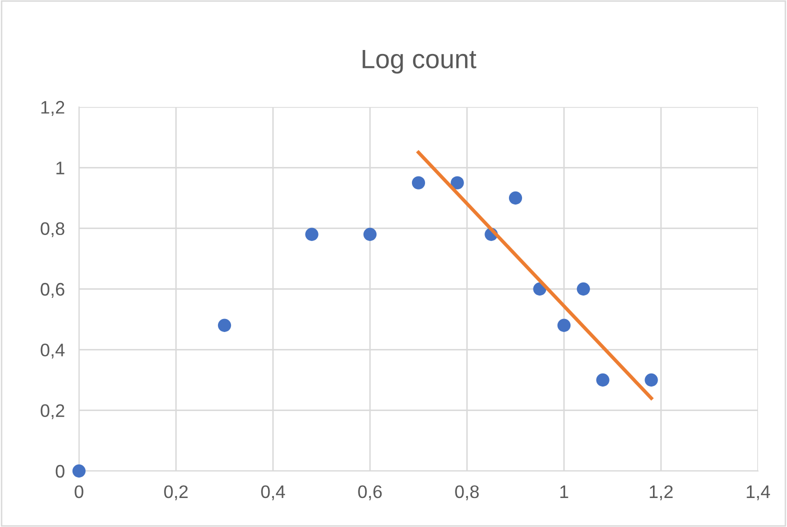  What do you see at coordinates (79, 491) in the screenshot?
I see `x-tick-label: 0` at bounding box center [79, 491].